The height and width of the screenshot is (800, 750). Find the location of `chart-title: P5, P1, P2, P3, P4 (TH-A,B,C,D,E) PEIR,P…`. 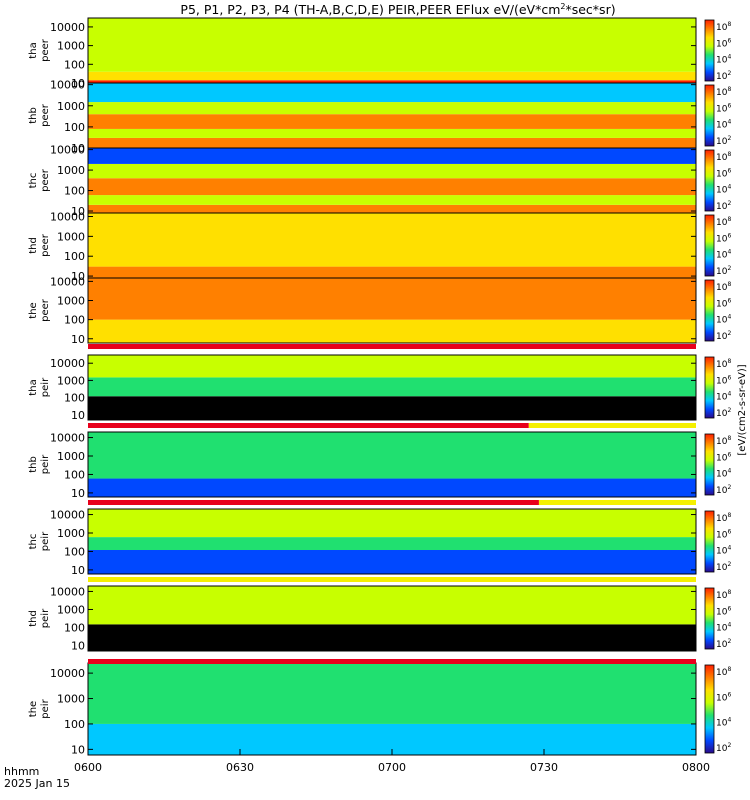

chart-title: P5, P1, P2, P3, P4 (TH-A,B,C,D,E) PEIR,P… is located at coordinates (397, 9).